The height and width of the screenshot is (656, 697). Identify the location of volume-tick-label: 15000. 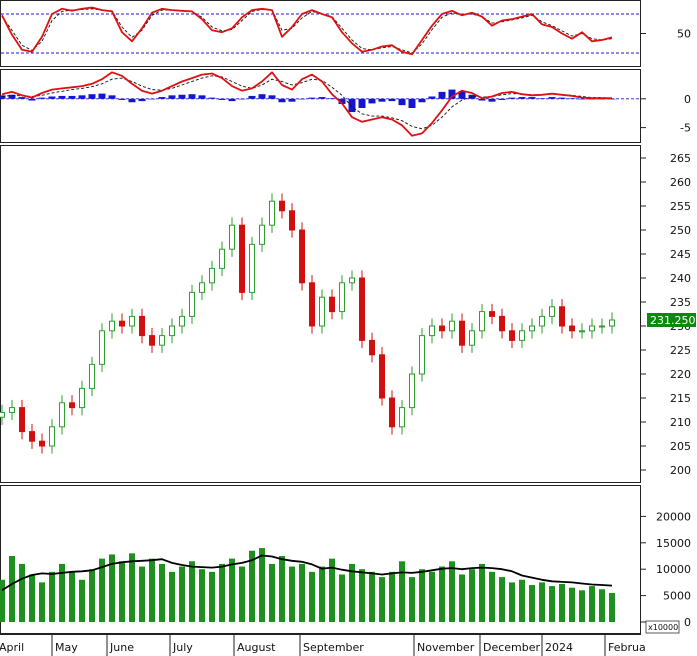
(673, 543).